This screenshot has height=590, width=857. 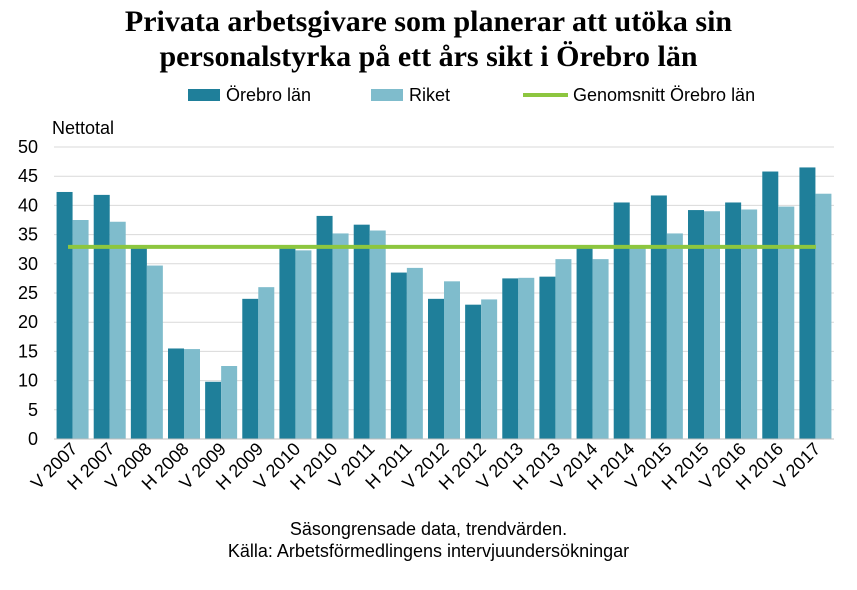 I want to click on footnote-line-1: Säsongrensade data, trendvärden., so click(x=428, y=529).